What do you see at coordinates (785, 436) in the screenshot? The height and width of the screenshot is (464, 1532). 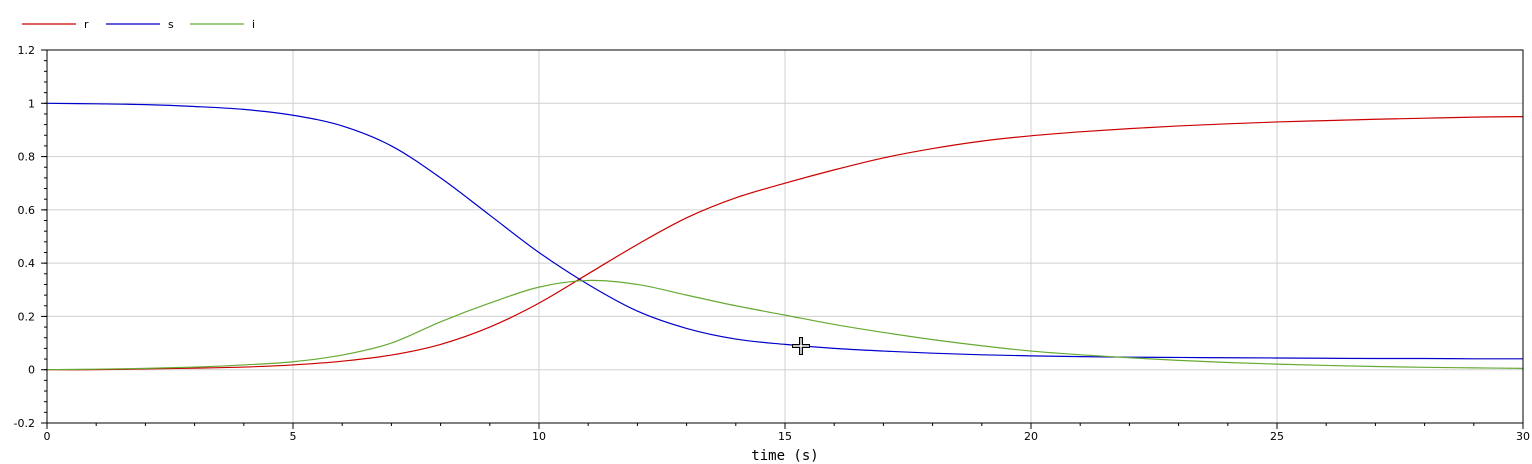 I see `x-tick-label: 15` at bounding box center [785, 436].